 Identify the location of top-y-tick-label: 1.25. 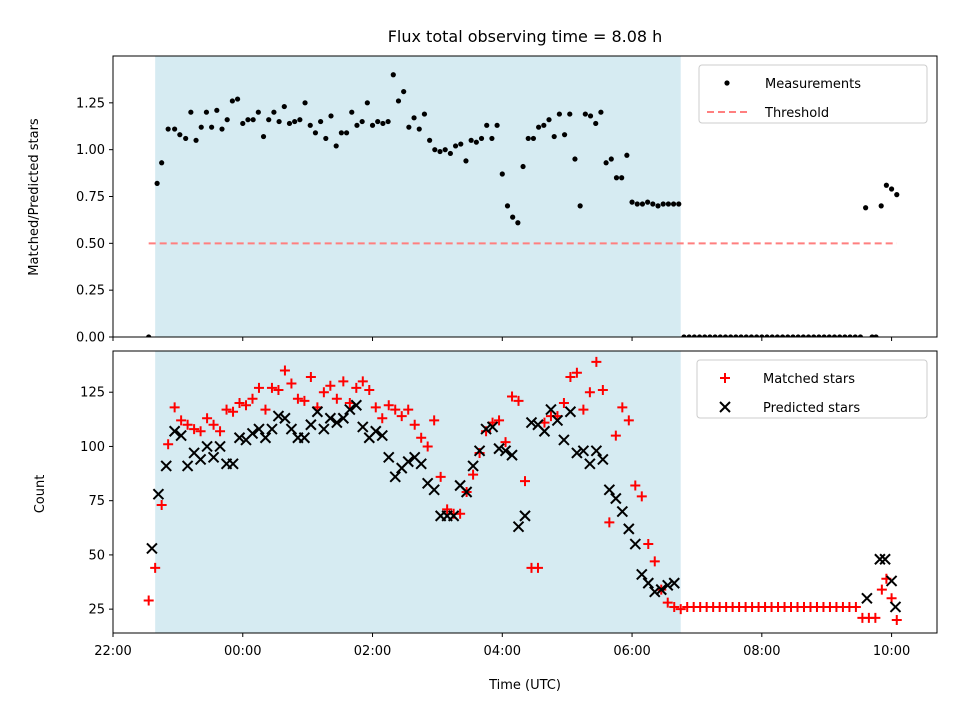
(90, 103).